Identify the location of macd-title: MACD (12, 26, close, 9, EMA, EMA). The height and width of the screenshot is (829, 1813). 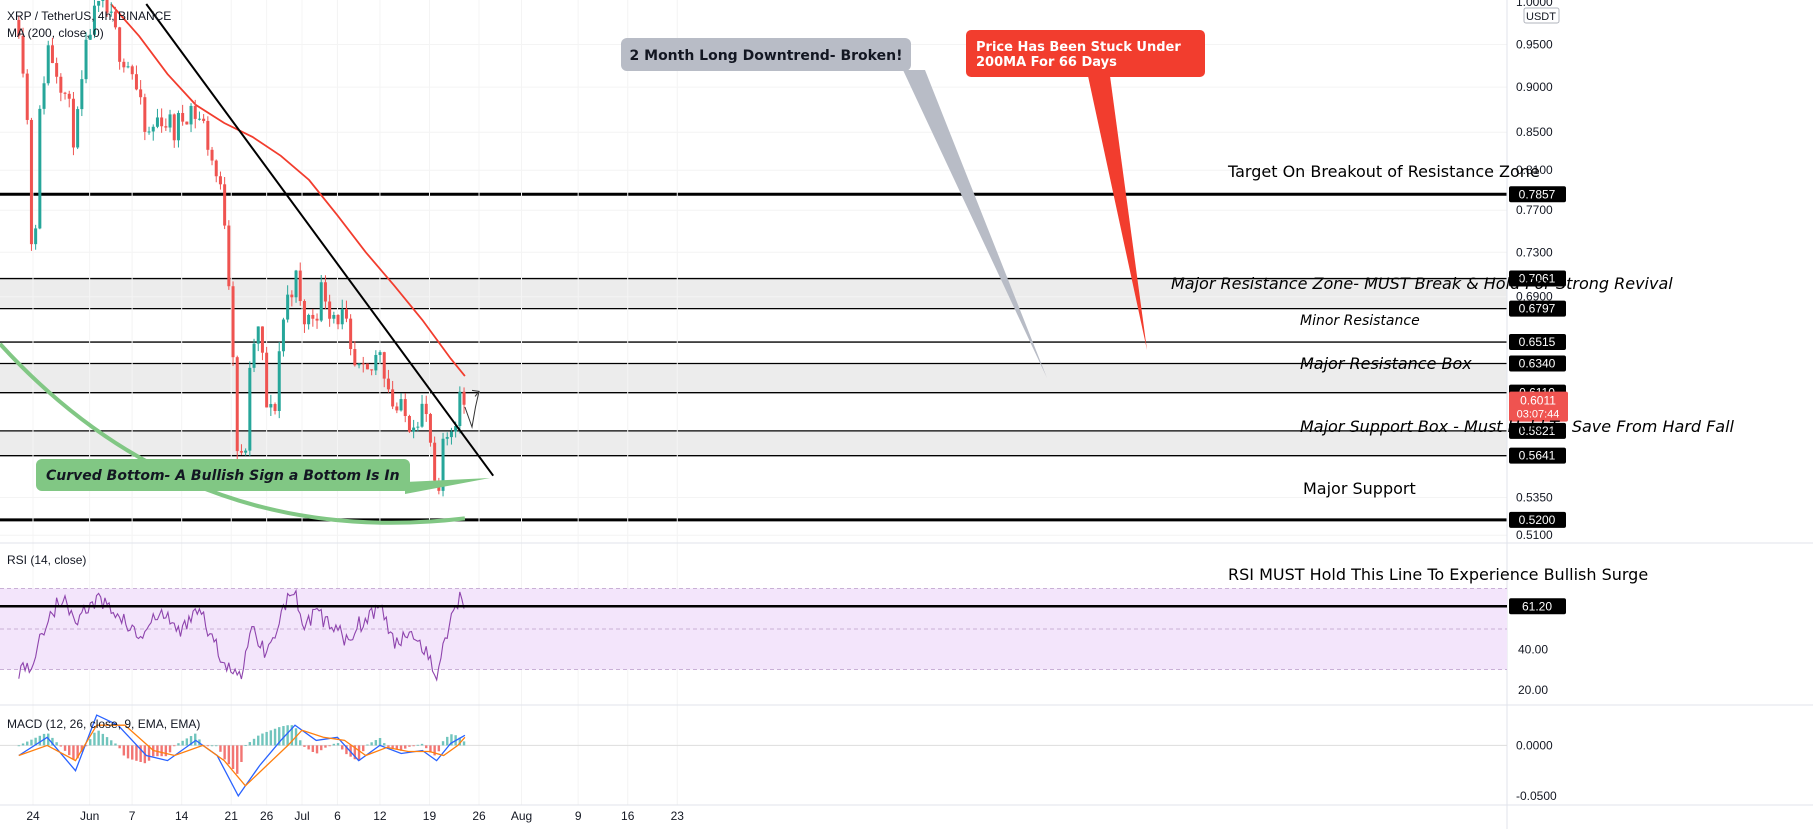
(103, 724).